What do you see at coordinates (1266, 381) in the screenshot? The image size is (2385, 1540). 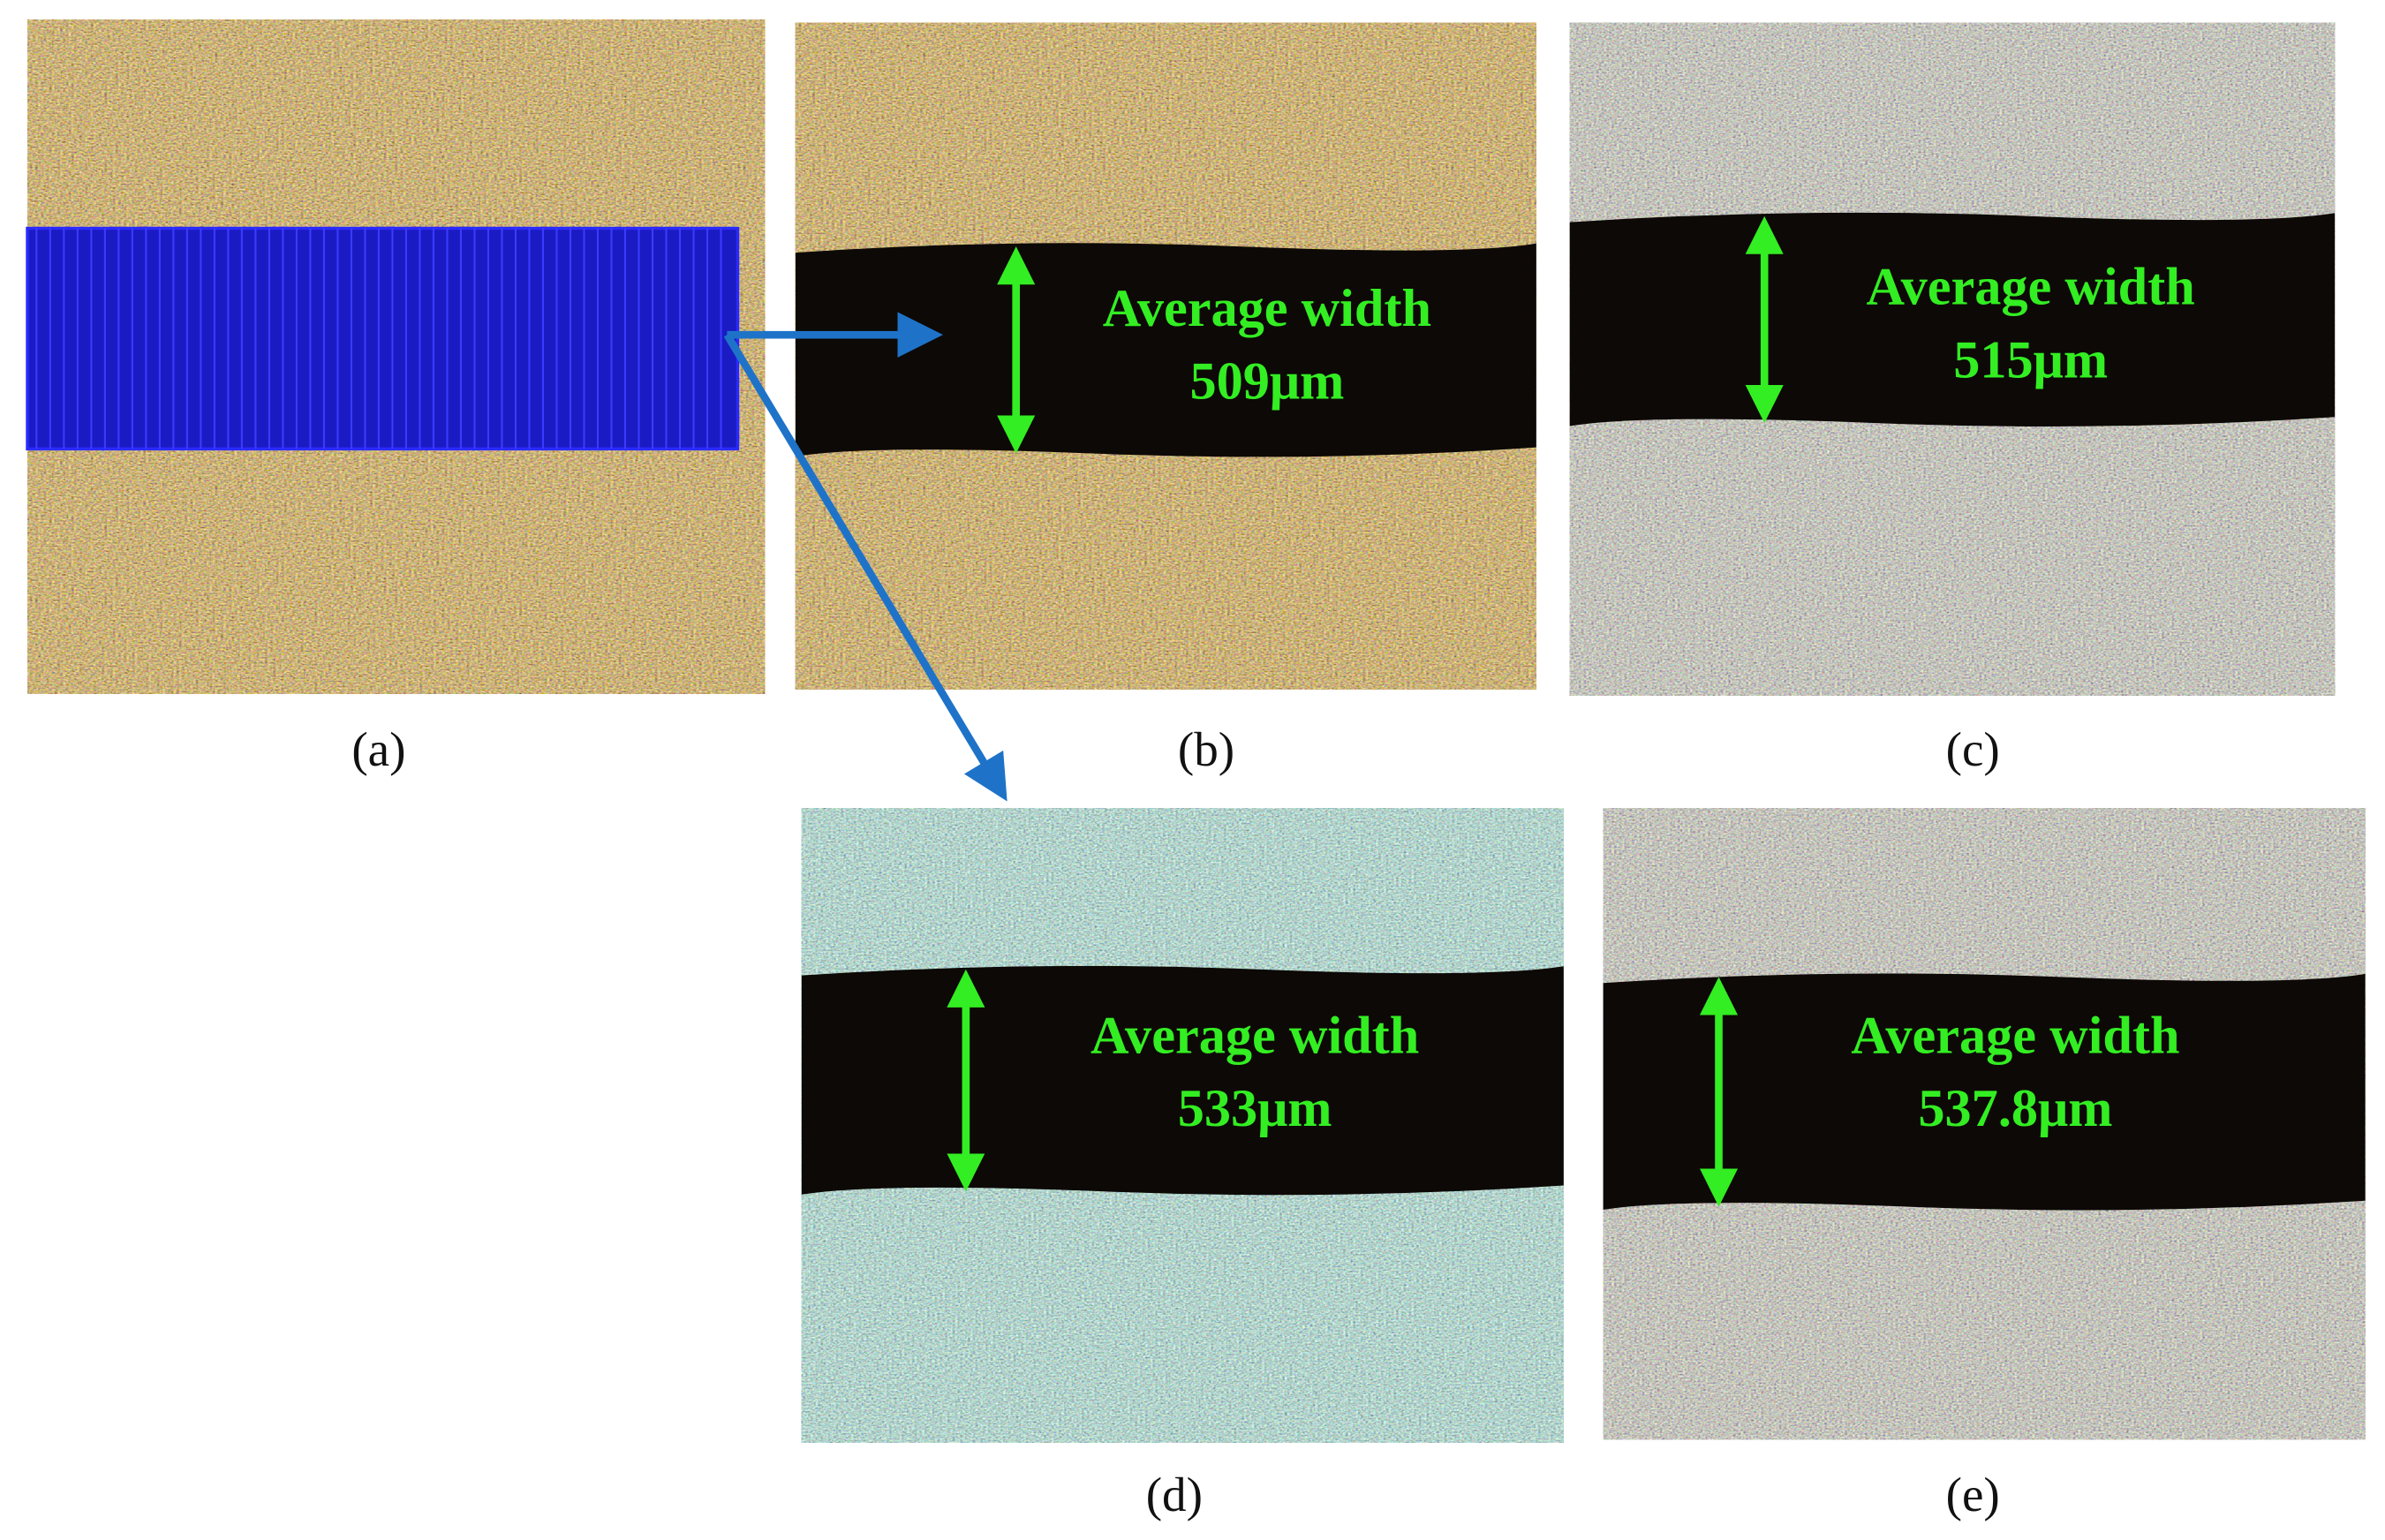 I see `width-value: 509μm` at bounding box center [1266, 381].